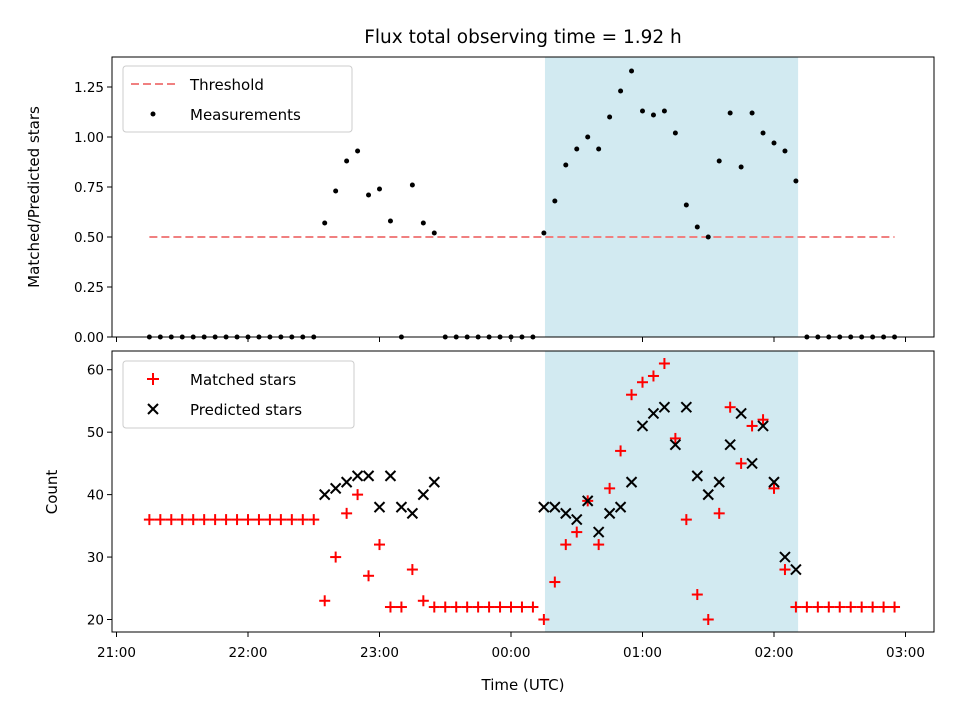  I want to click on bottom-legend-frame, so click(238, 394).